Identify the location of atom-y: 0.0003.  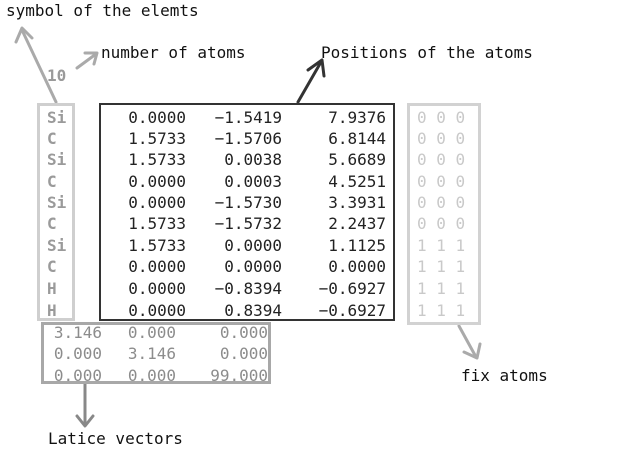
(253, 181).